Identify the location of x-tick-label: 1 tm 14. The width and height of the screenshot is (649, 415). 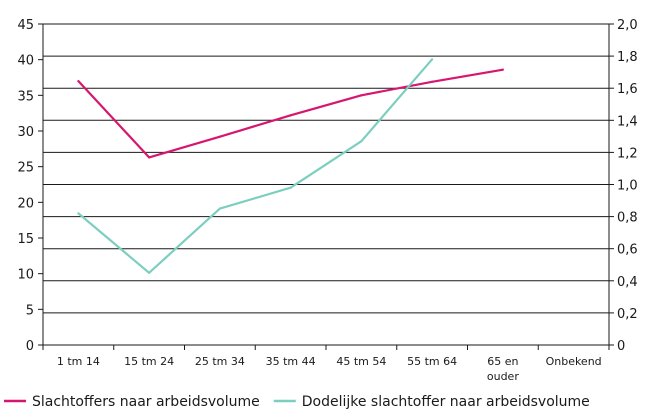
(78, 361).